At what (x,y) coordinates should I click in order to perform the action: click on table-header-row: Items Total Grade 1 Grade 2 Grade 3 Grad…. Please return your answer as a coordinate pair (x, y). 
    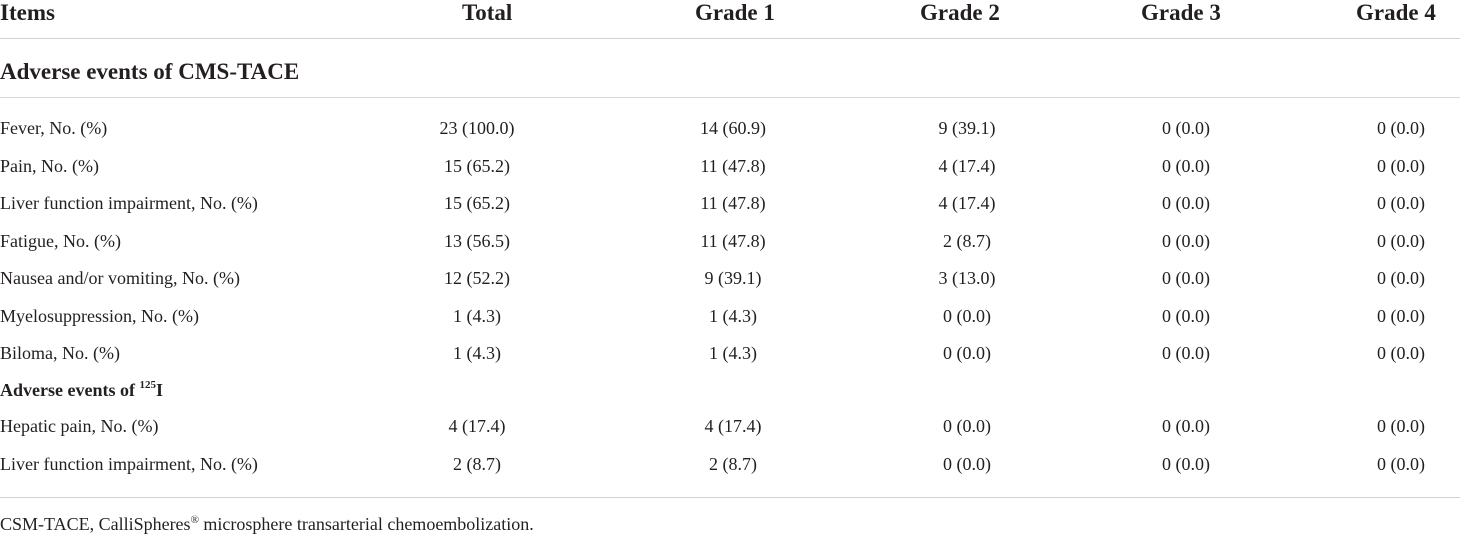
    Looking at the image, I should click on (730, 19).